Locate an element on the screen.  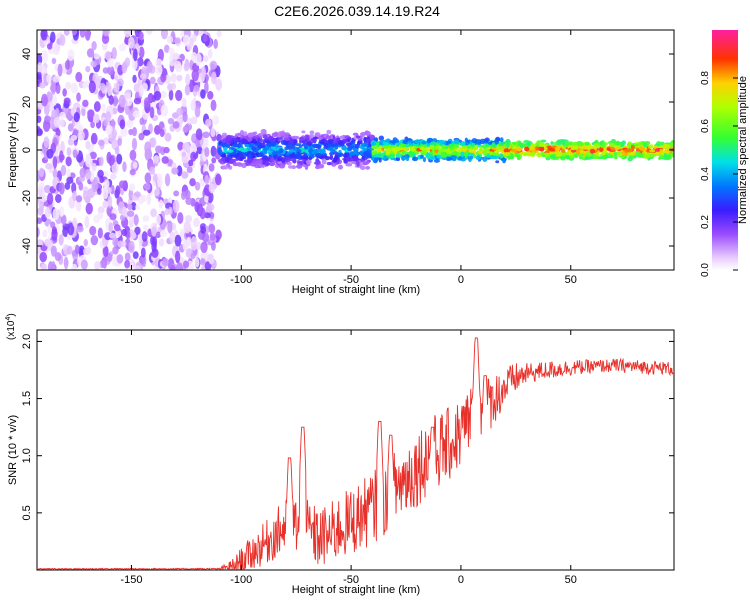
snr-x-tick-label: -100 is located at coordinates (241, 580).